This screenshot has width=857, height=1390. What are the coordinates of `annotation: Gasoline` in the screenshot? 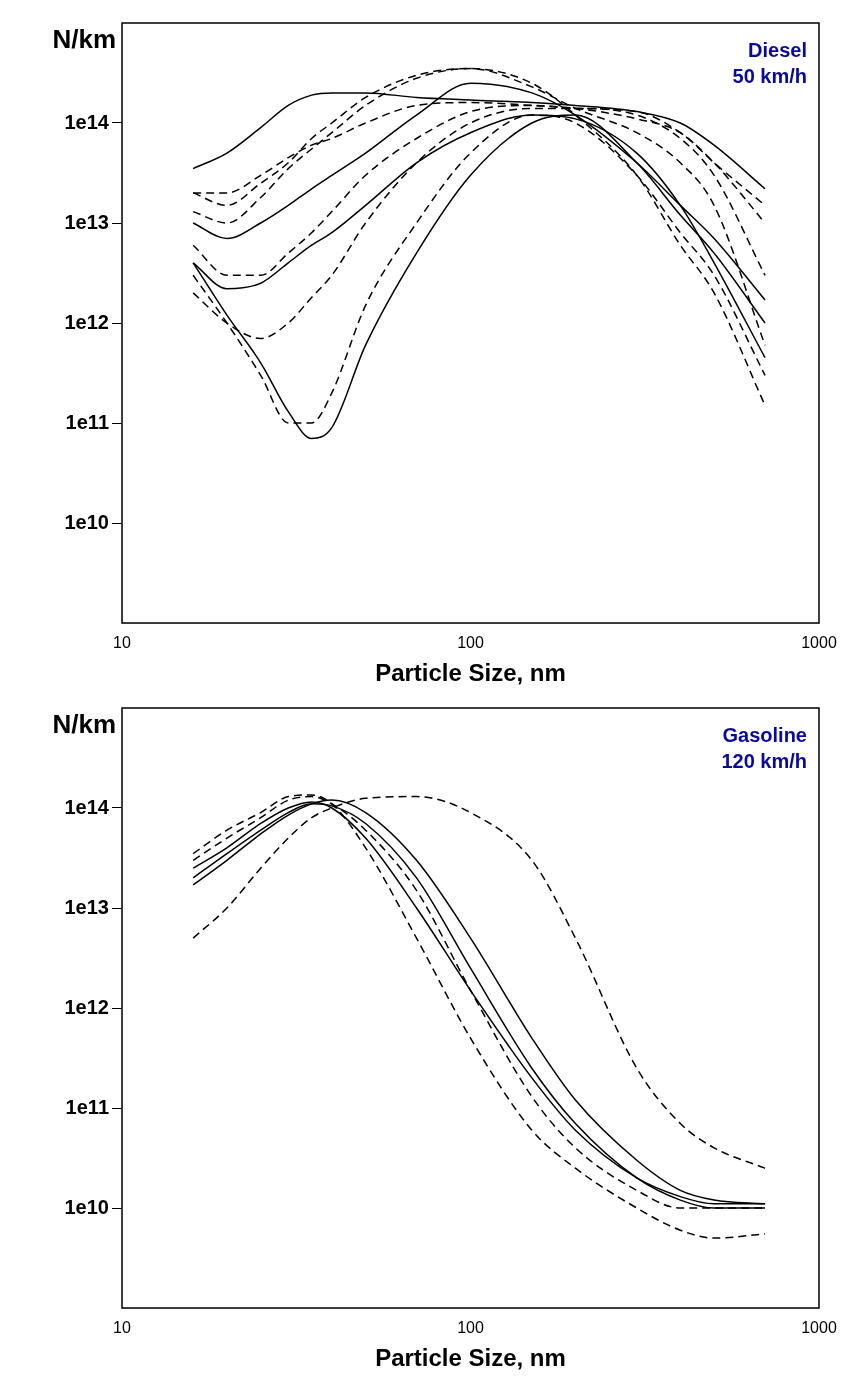 It's located at (764, 734).